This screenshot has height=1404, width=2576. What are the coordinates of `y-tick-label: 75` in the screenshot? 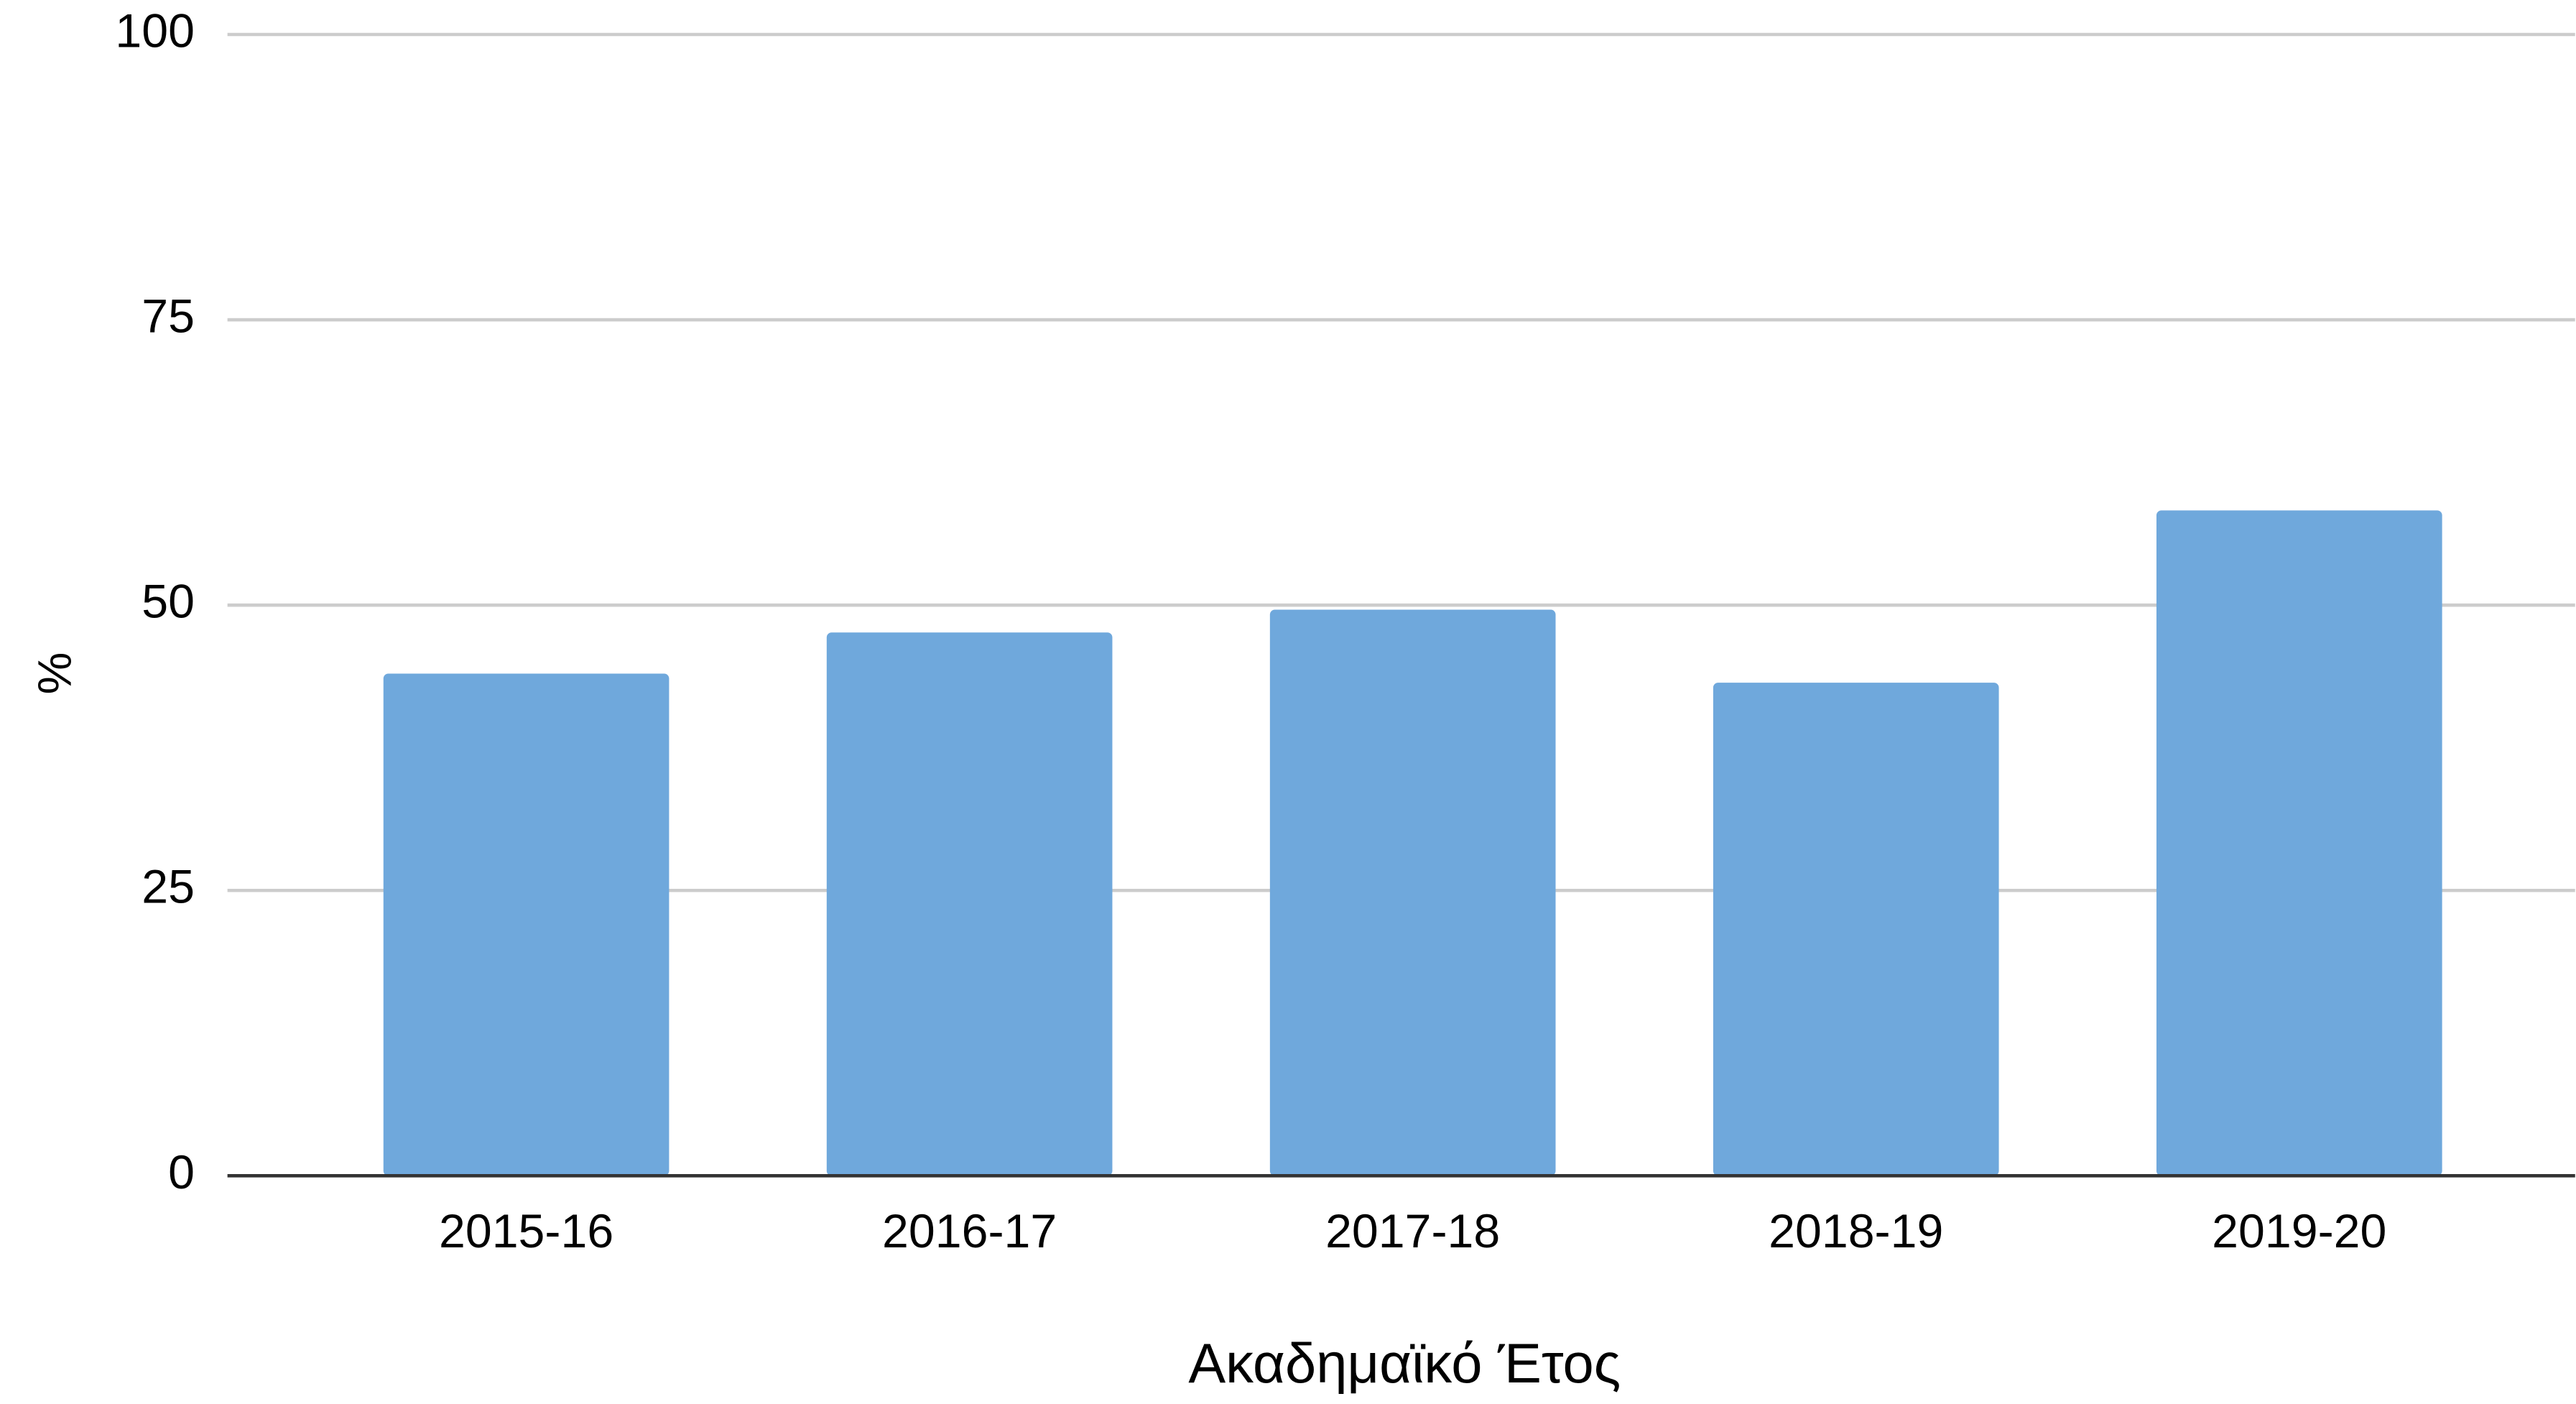 It's located at (168, 316).